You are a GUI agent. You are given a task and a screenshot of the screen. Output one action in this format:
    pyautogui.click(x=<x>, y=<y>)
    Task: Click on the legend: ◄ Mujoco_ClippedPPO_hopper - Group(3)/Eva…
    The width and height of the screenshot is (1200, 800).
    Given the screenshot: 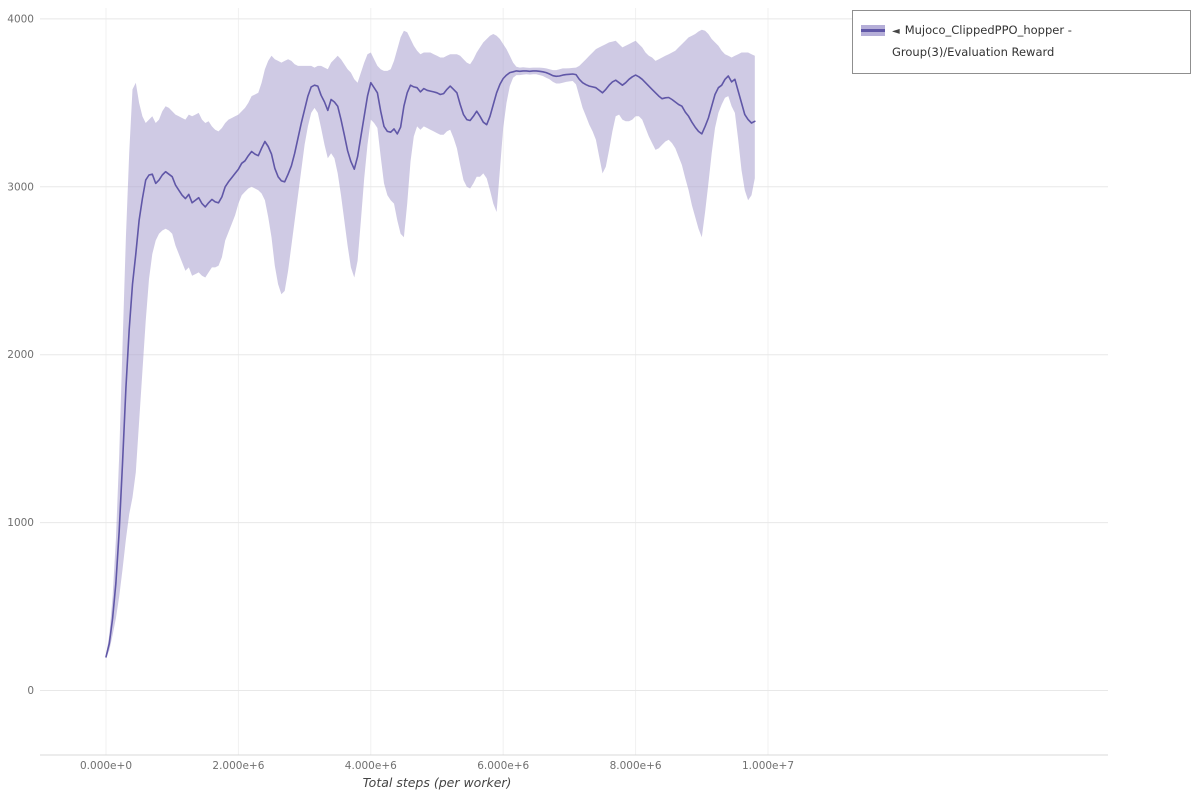 What is the action you would take?
    pyautogui.click(x=1021, y=42)
    